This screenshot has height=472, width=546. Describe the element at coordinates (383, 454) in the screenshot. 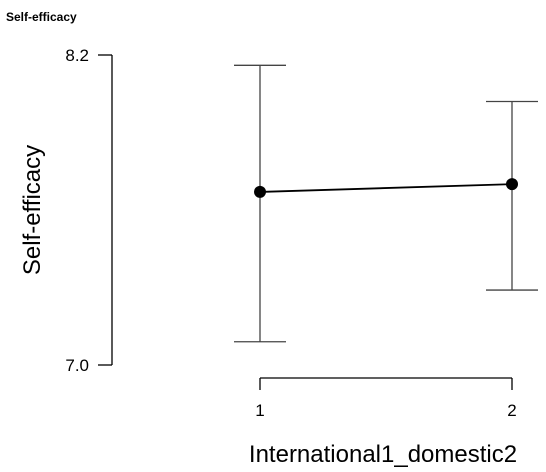

I see `x-axis-title: International1_domestic2` at that location.